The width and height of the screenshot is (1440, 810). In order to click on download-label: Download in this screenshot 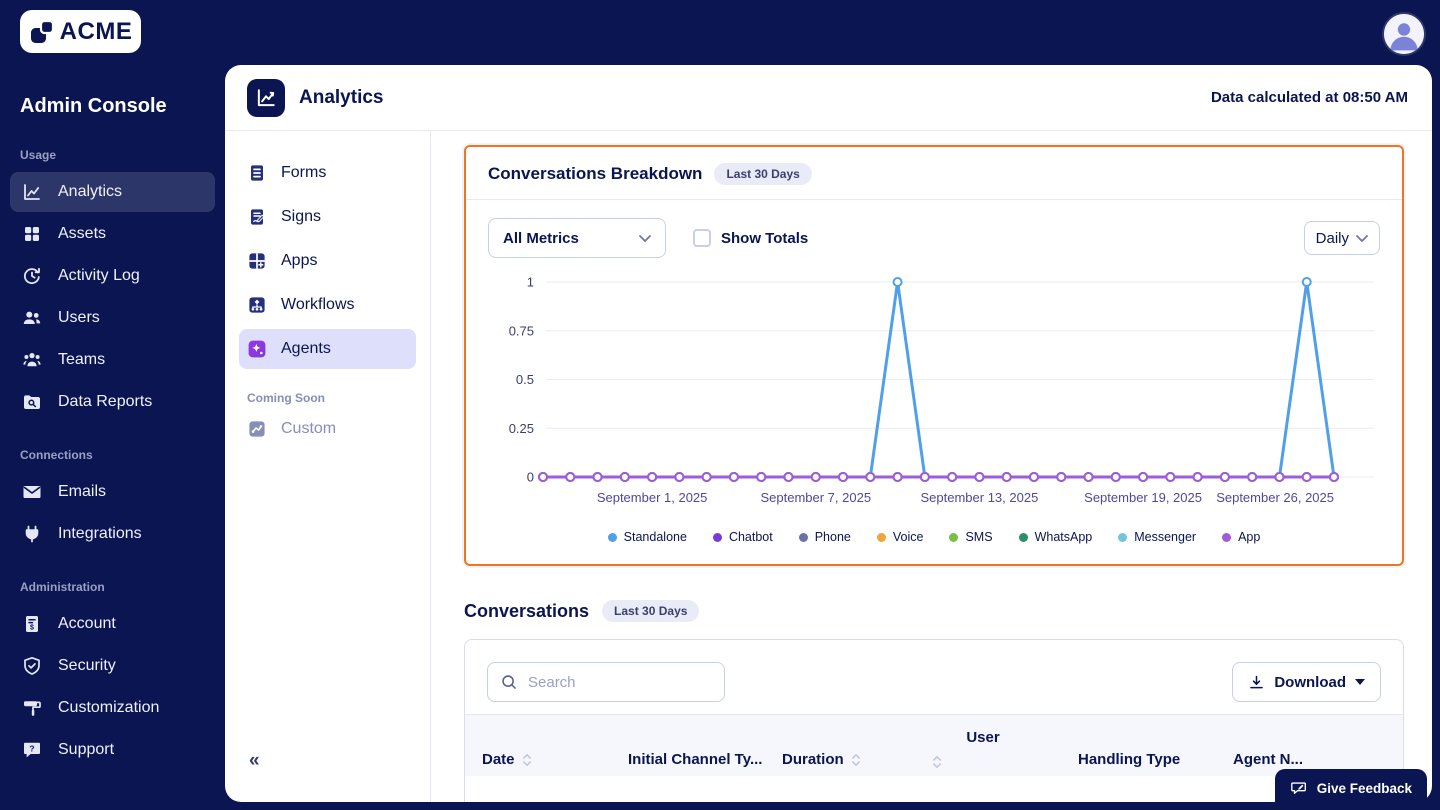, I will do `click(1310, 682)`.